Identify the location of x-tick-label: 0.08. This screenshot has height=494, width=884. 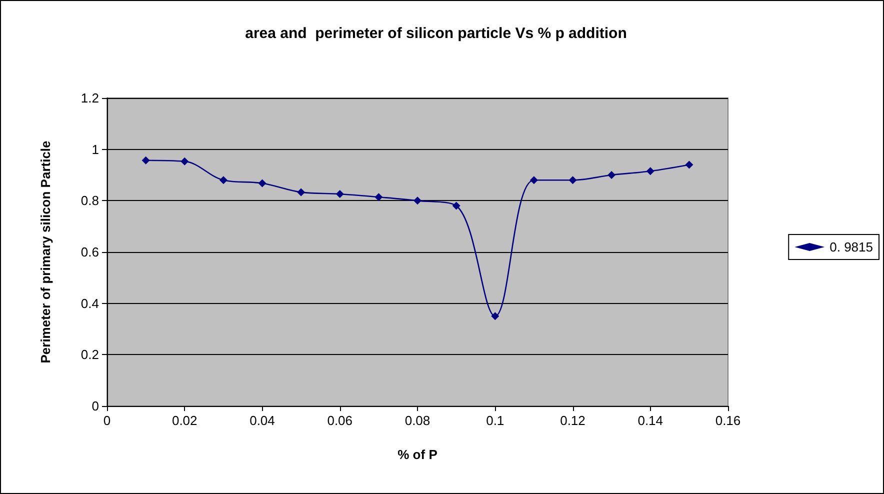
(417, 420).